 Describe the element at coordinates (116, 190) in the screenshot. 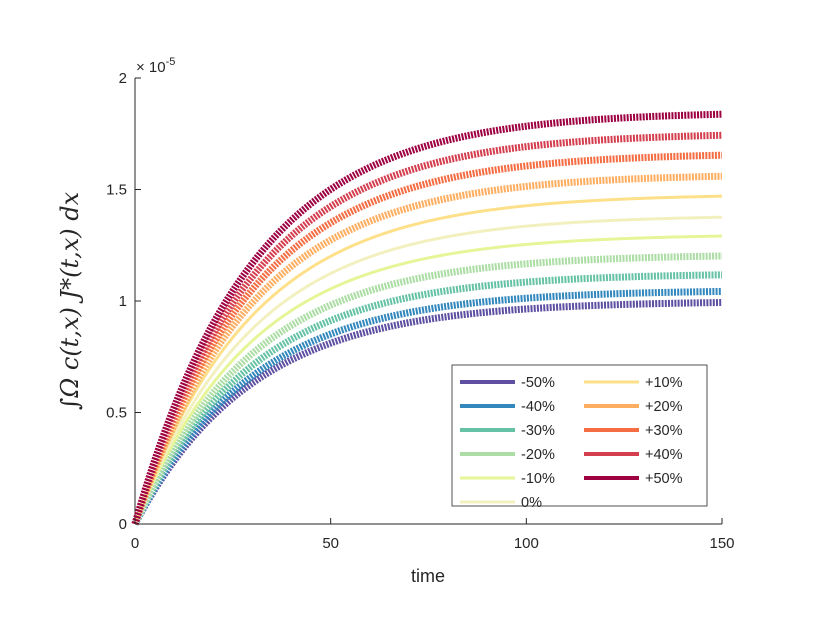

I see `y-tick-label: 1.5` at that location.